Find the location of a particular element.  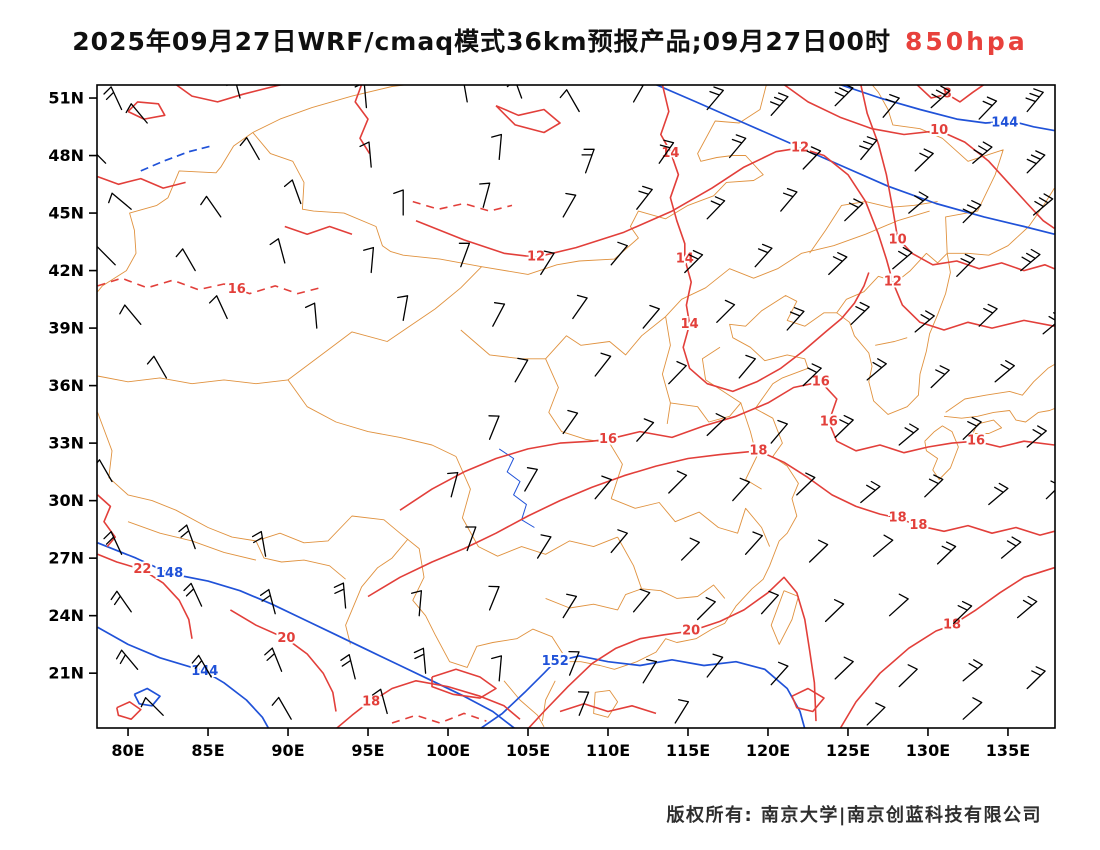

lon-tick-label: 90E is located at coordinates (287, 750).